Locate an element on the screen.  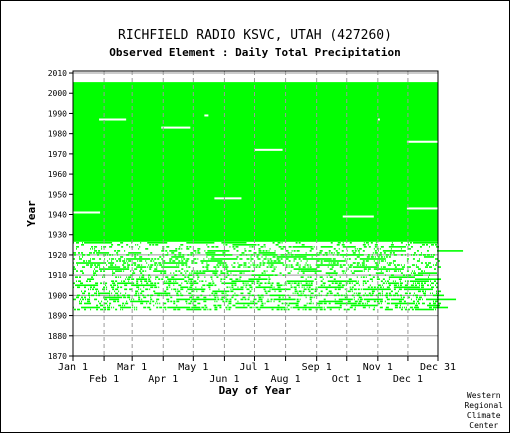
y-tick-label: 2000 is located at coordinates (57, 93).